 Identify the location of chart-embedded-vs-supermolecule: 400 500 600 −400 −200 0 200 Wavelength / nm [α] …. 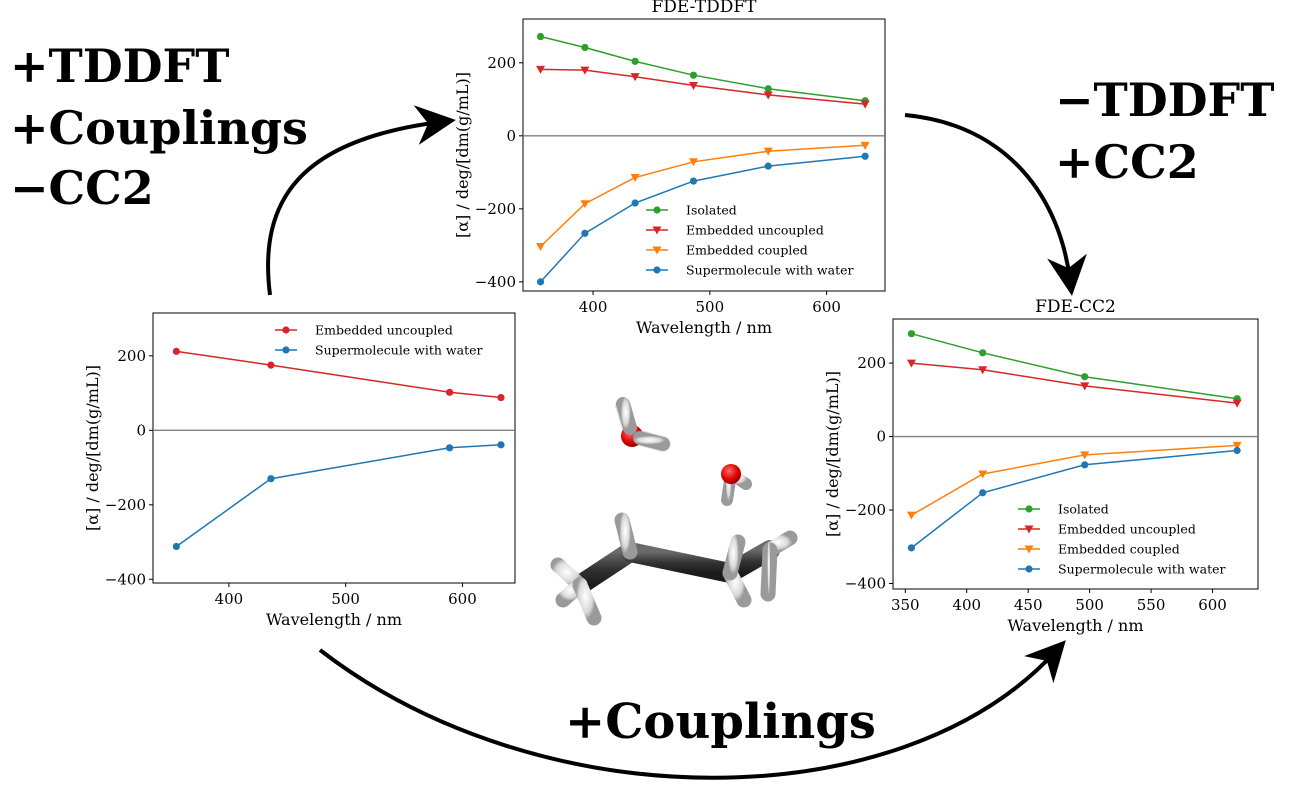
(299, 470).